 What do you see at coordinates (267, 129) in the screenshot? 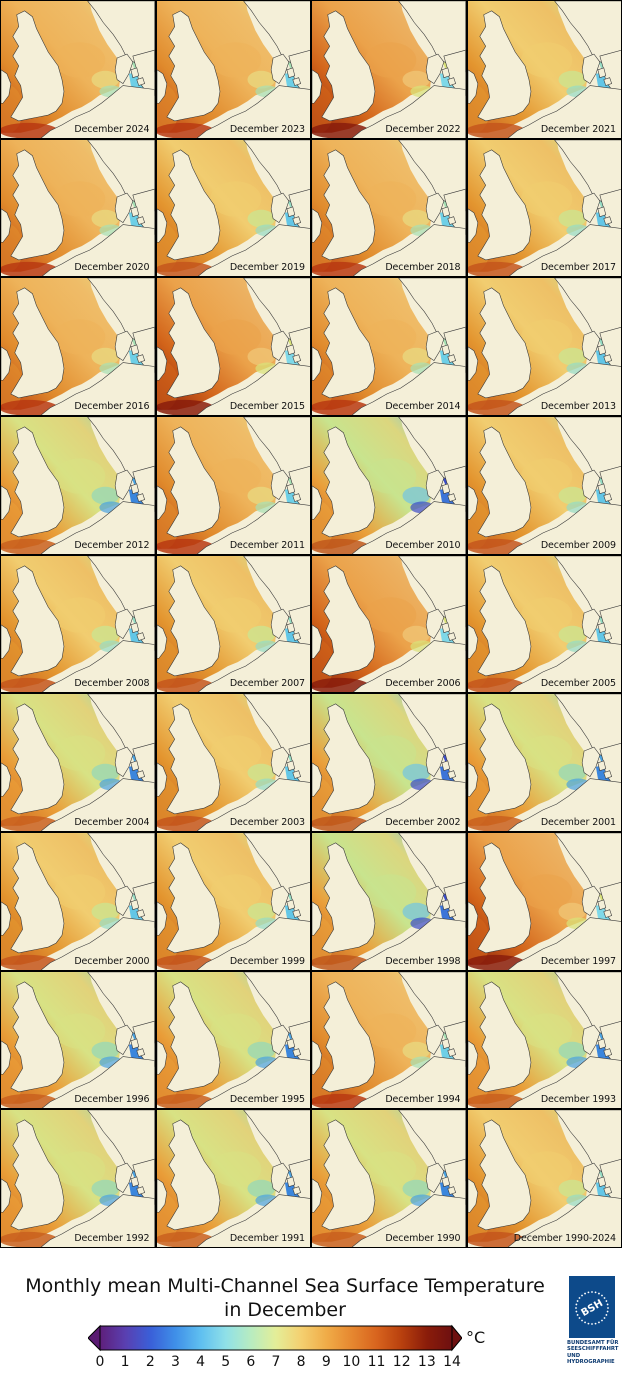
I see `tile-date-label: December 2023` at bounding box center [267, 129].